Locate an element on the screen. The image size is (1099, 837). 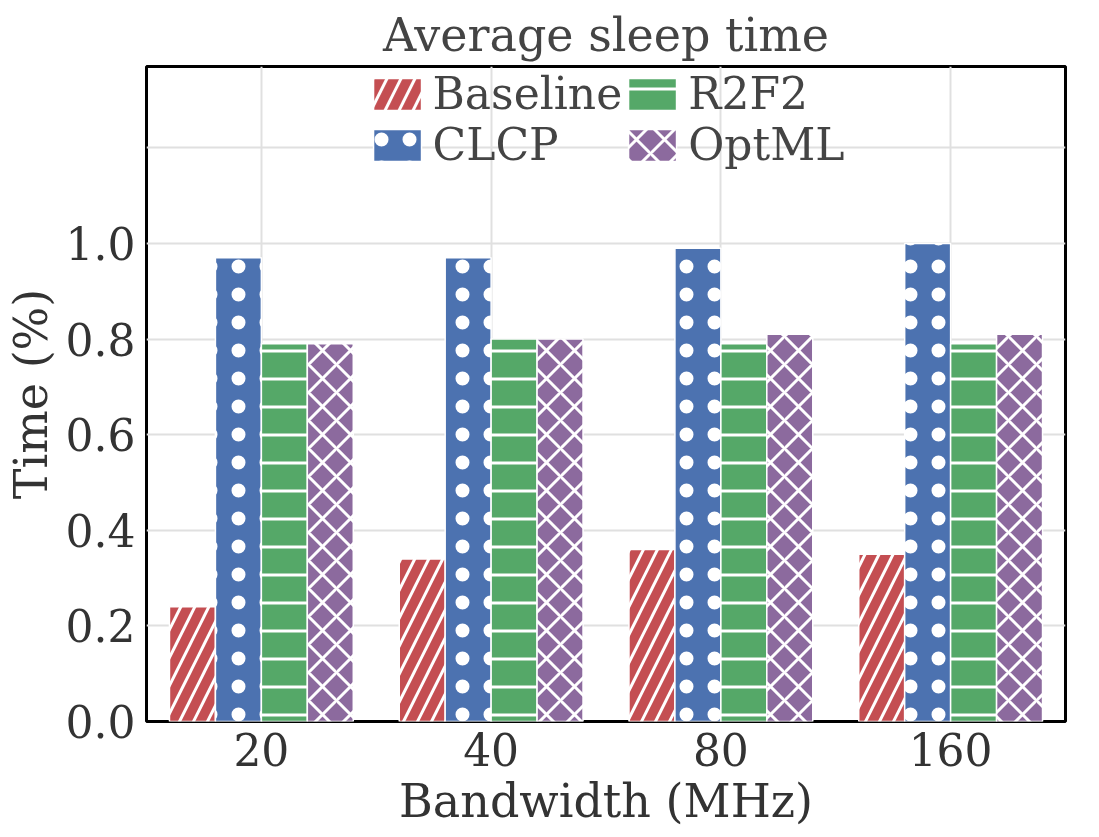
legend-label: CLCP is located at coordinates (495, 144).